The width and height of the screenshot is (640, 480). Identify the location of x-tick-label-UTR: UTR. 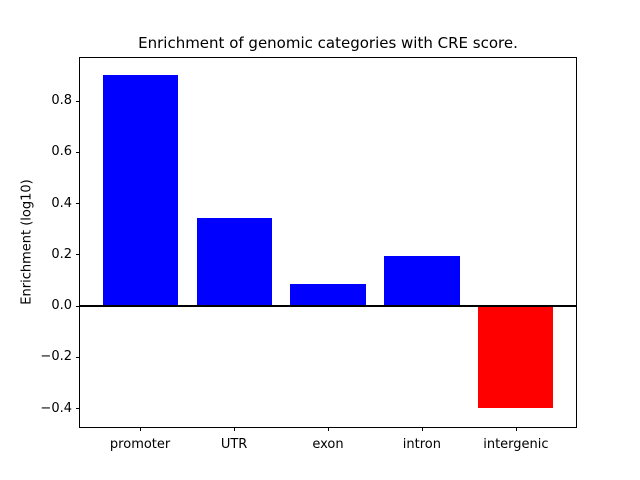
(234, 444).